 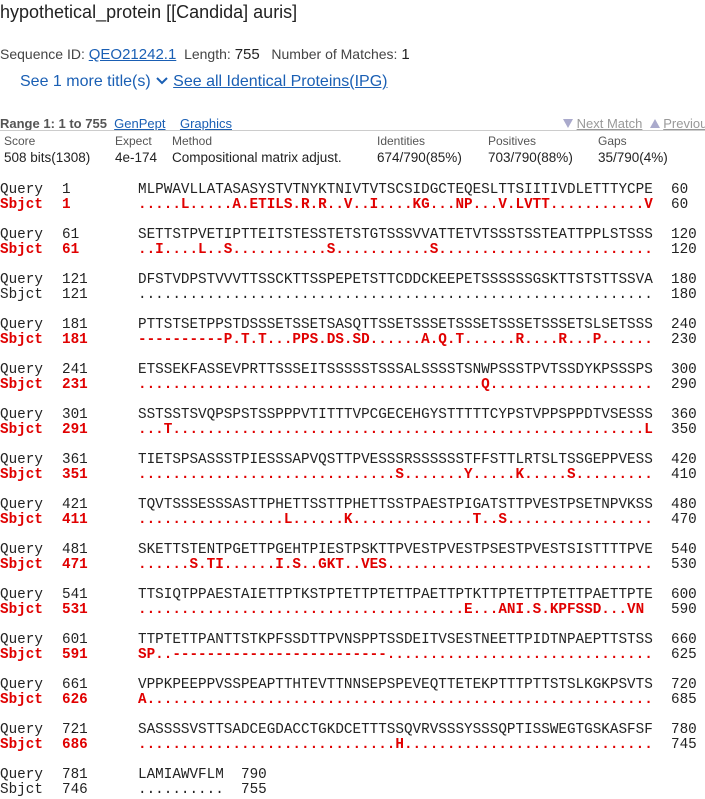 What do you see at coordinates (205, 123) in the screenshot?
I see `graphics-link: Graphics` at bounding box center [205, 123].